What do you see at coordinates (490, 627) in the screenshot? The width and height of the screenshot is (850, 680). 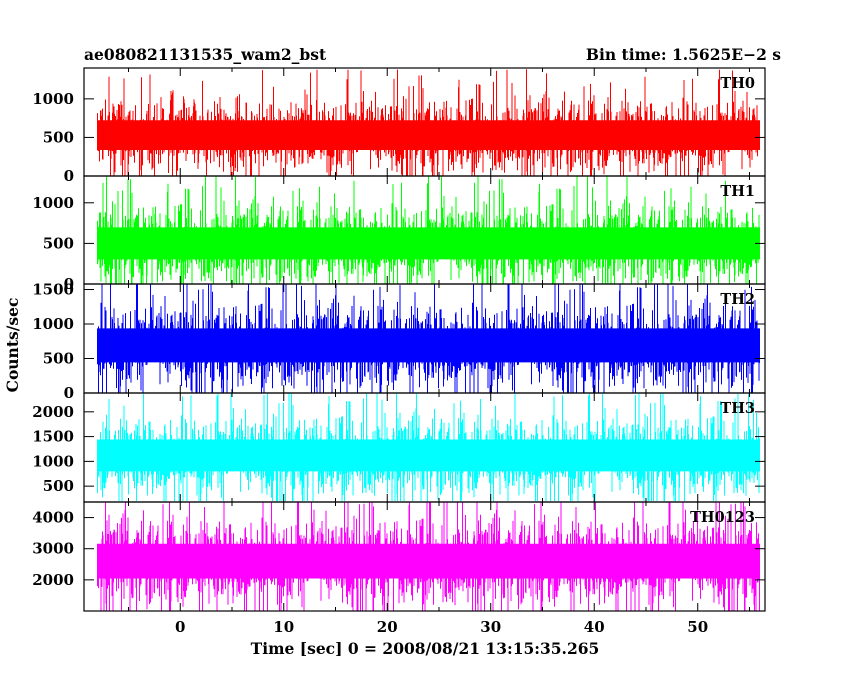 I see `x-tick-label: 30` at bounding box center [490, 627].